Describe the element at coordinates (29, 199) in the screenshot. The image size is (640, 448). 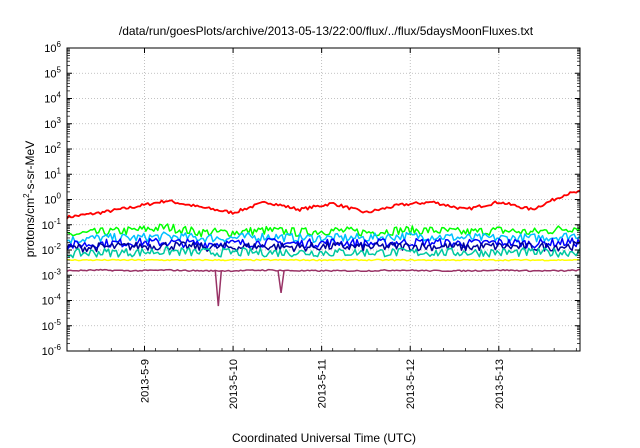
I see `y-axis-label: protons/cm2-s-sr-MeV` at that location.